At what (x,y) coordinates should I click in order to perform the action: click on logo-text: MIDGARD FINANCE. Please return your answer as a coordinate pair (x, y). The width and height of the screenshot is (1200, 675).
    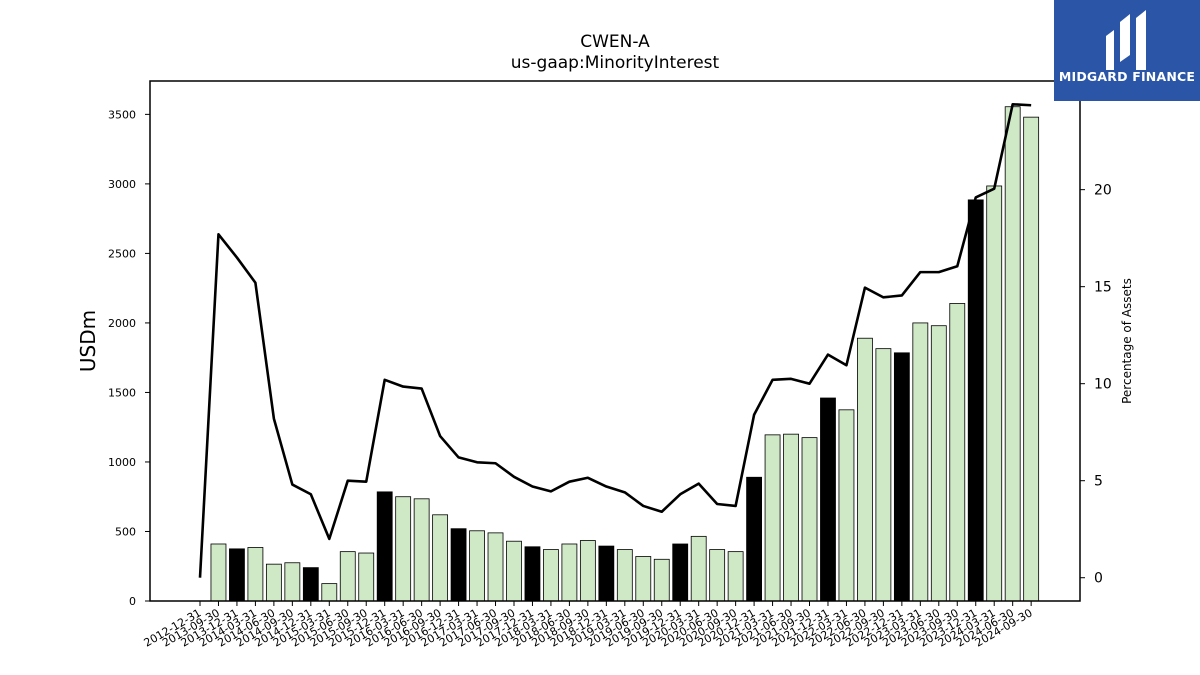
    Looking at the image, I should click on (1127, 76).